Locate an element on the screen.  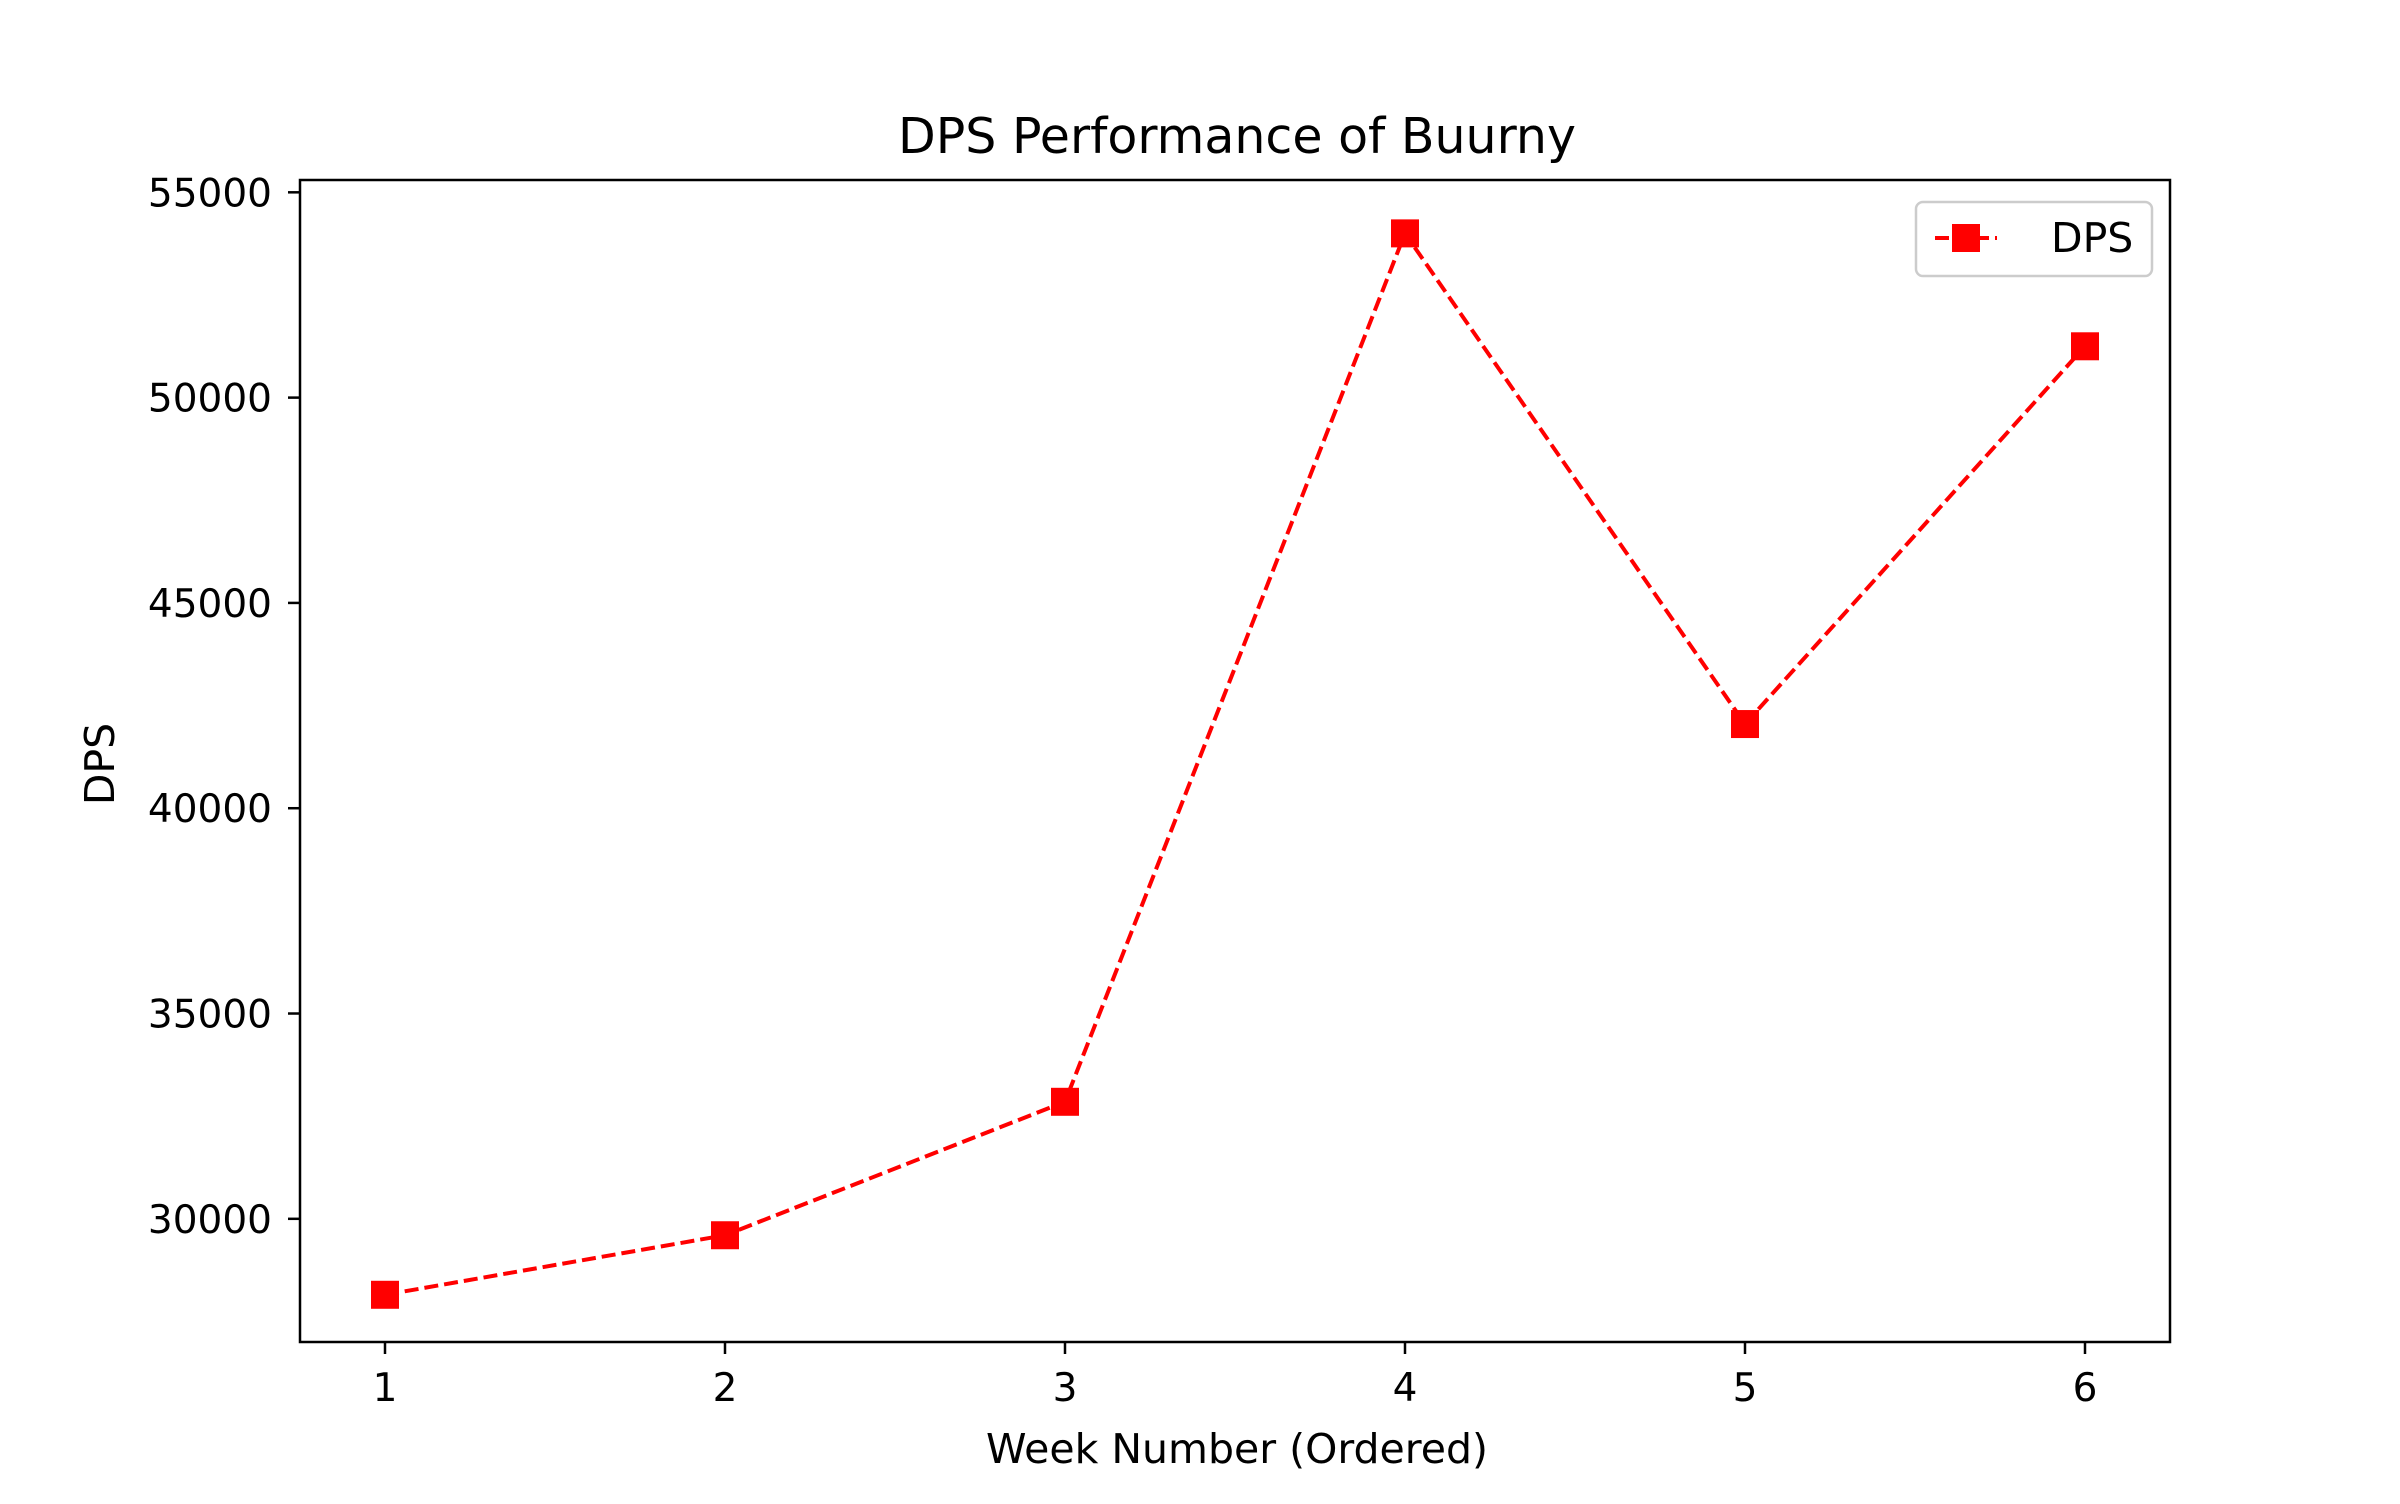
y-tick-label: 55000 is located at coordinates (210, 193).